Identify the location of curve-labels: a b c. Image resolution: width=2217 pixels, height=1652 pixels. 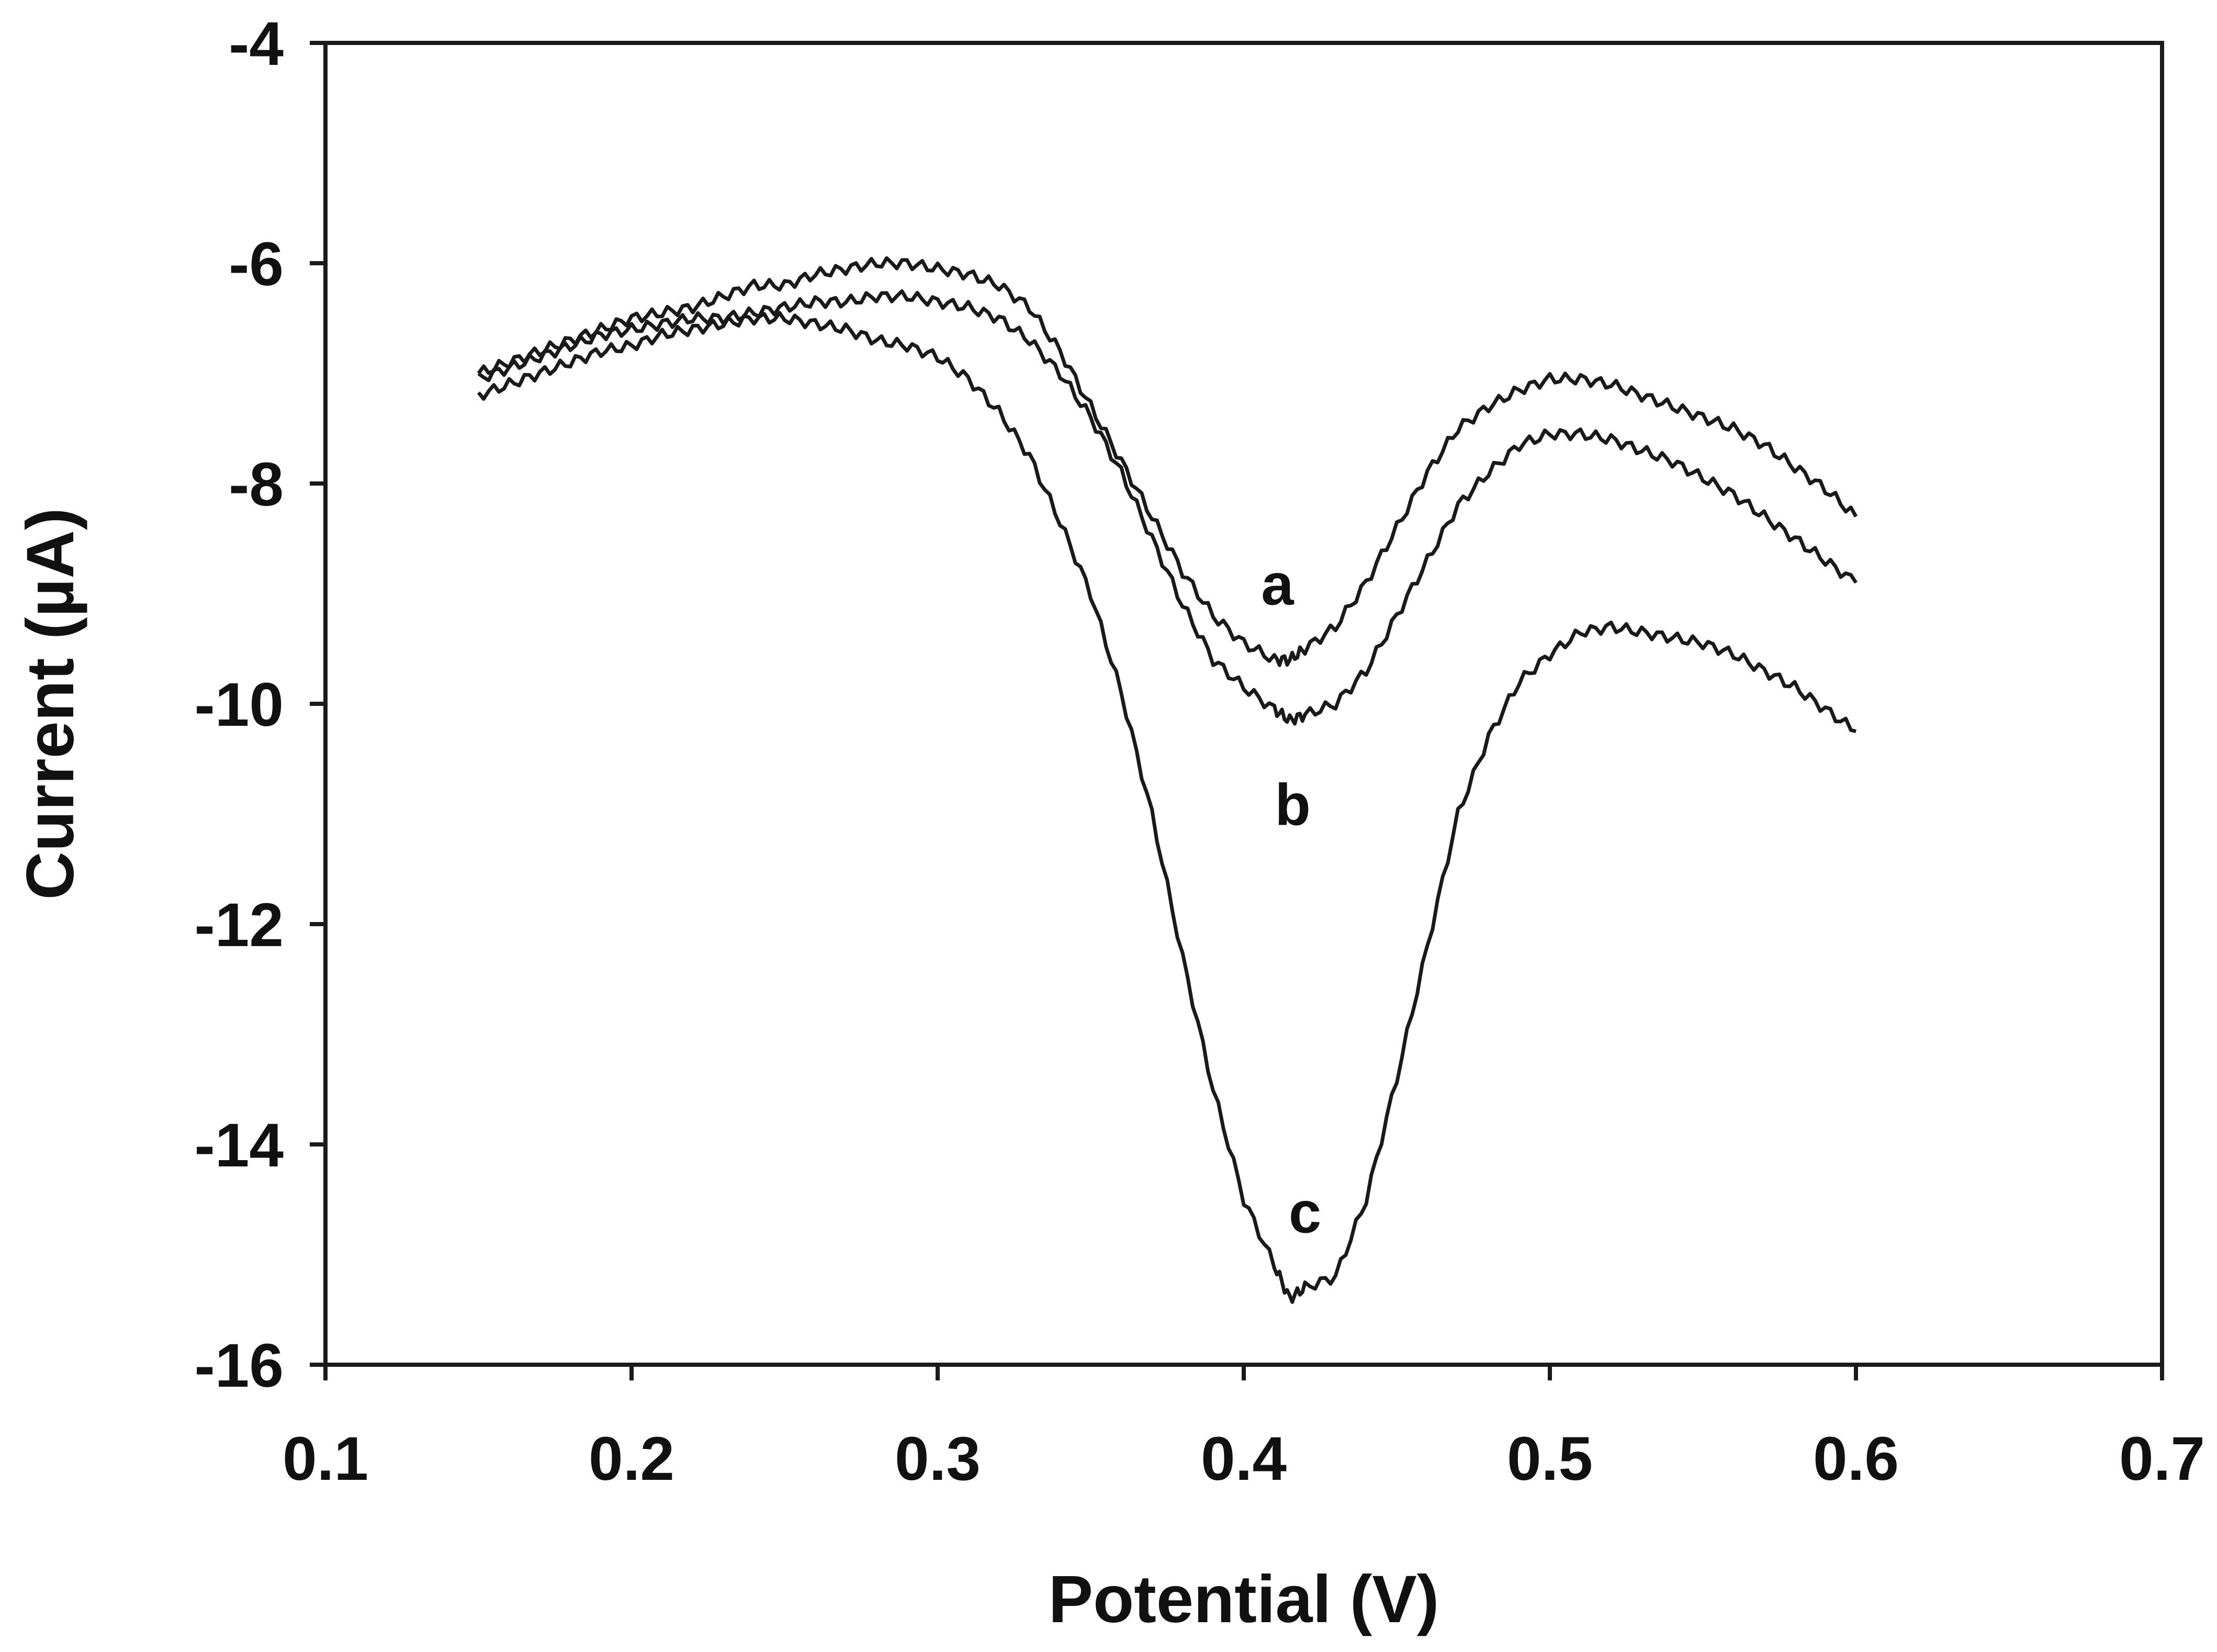
(1291, 899).